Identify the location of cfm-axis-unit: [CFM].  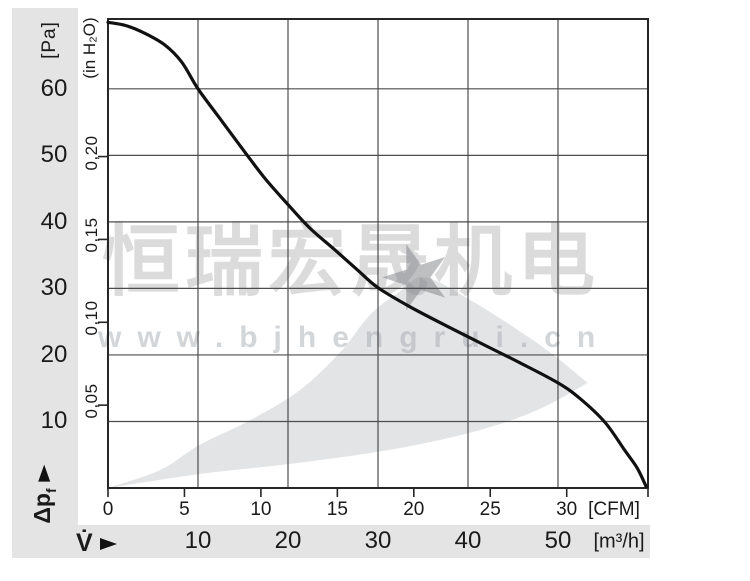
(614, 509).